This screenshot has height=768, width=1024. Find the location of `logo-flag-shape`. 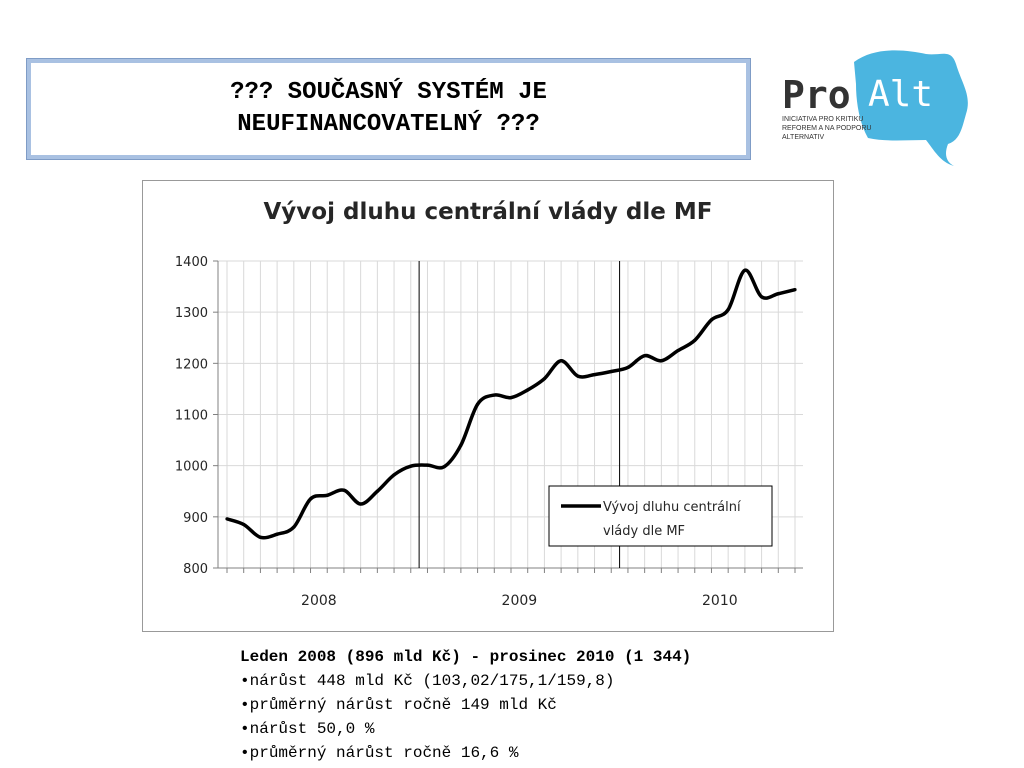

logo-flag-shape is located at coordinates (911, 108).